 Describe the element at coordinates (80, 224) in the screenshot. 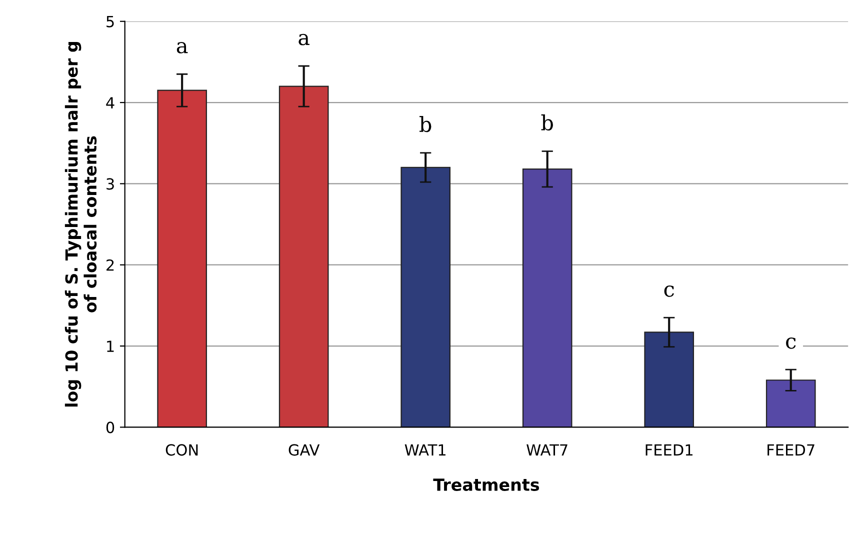

I see `y-axis-title: log 10 cfu of S. Typhimurium nalr per g of cloacal contents` at that location.